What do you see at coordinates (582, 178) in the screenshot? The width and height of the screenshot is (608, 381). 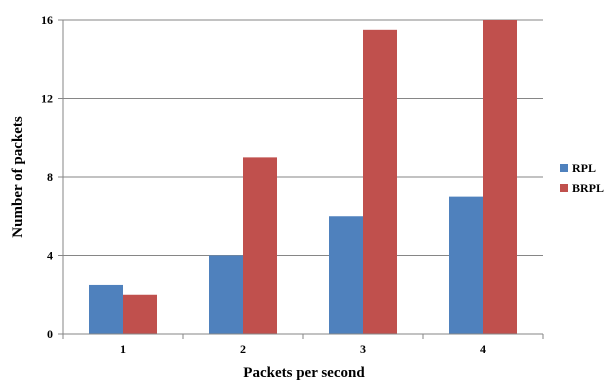 I see `legend: RPL BRPL` at bounding box center [582, 178].